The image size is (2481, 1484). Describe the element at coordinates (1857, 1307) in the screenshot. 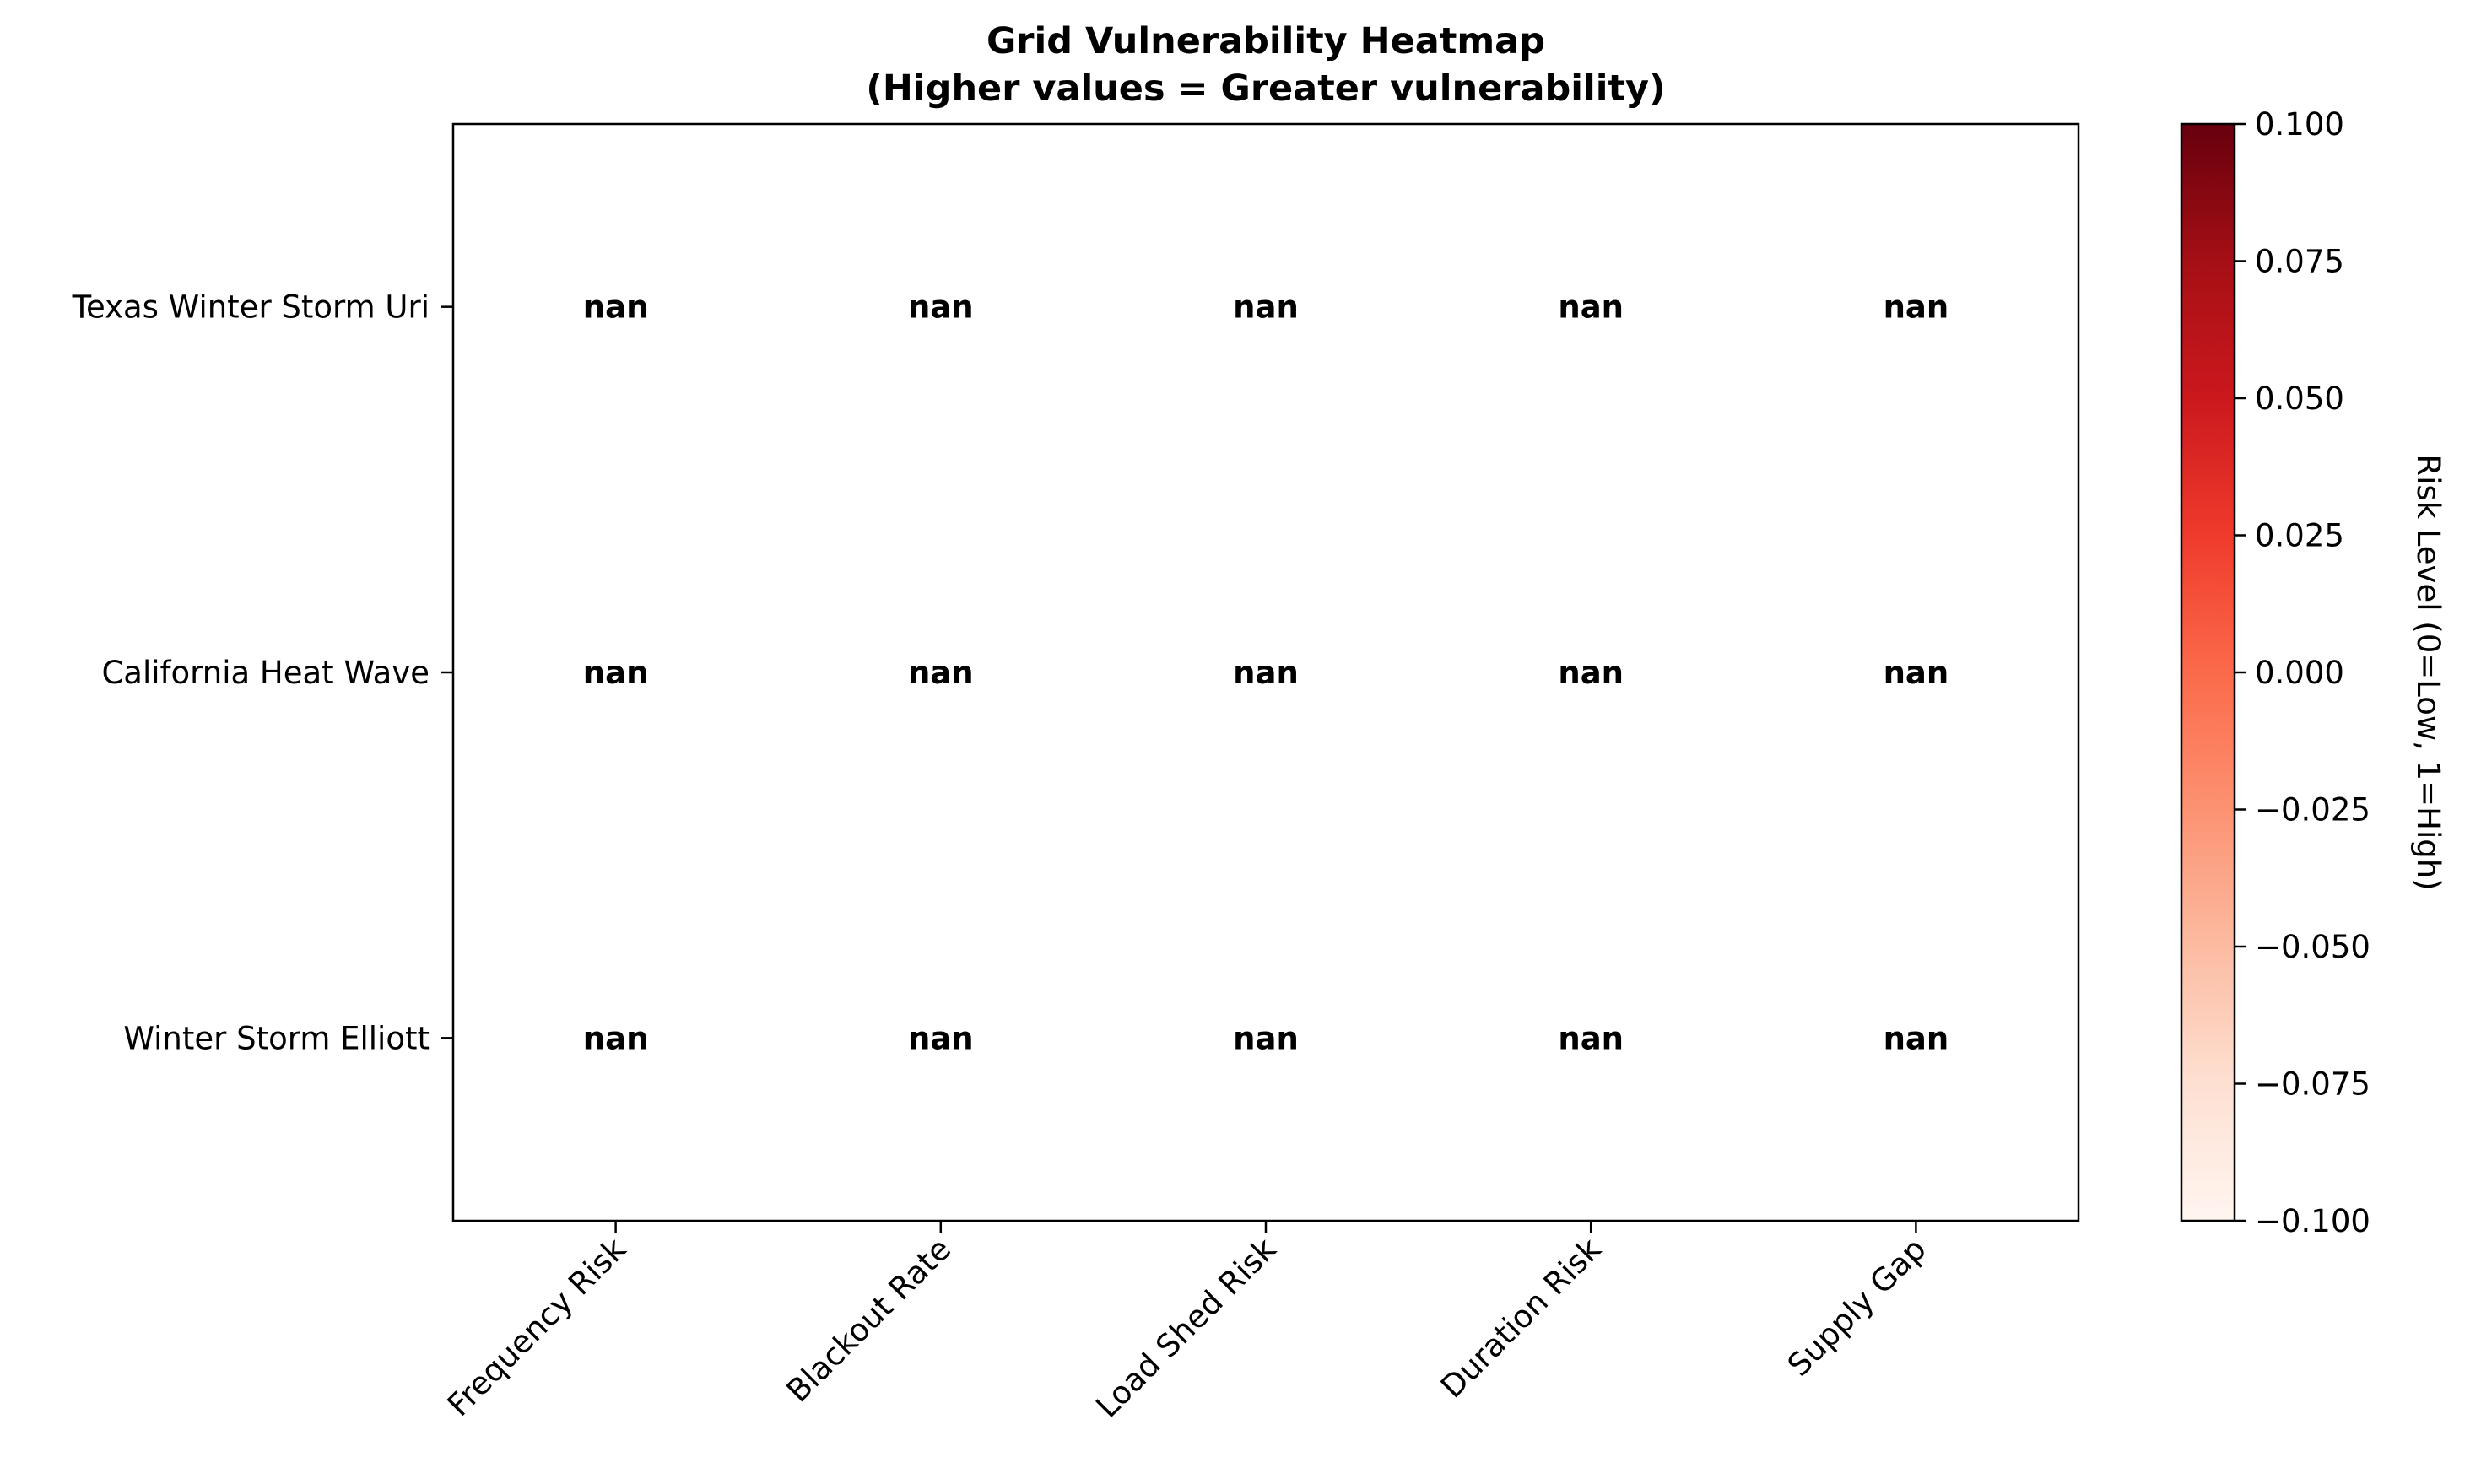

I see `x-tick-label: Supply Gap` at that location.